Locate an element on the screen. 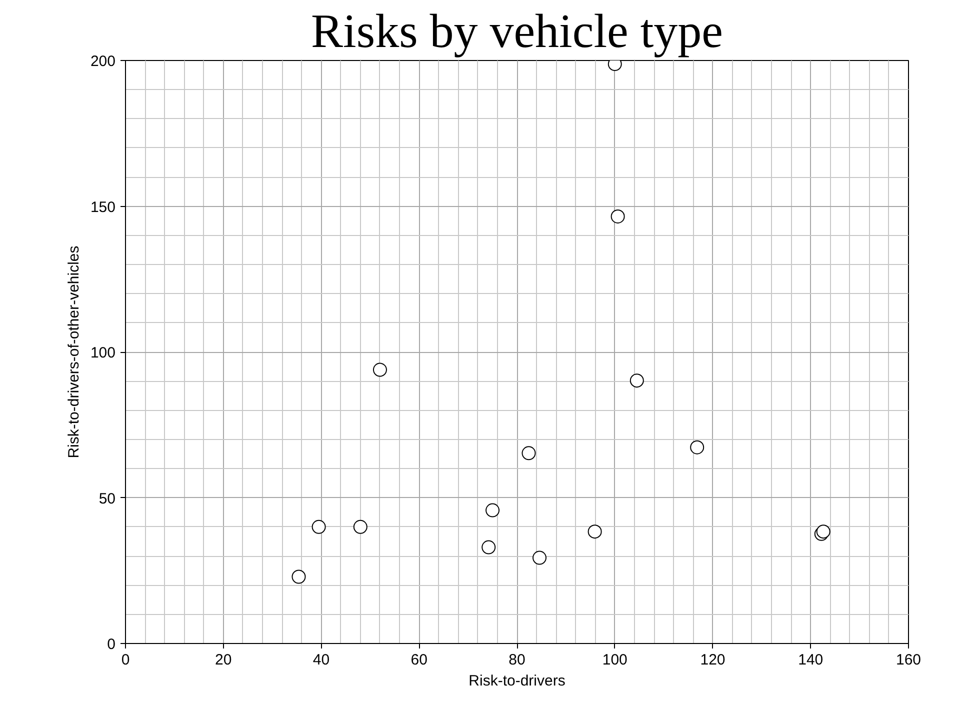 The height and width of the screenshot is (725, 960). x-tick-label: 160 is located at coordinates (909, 660).